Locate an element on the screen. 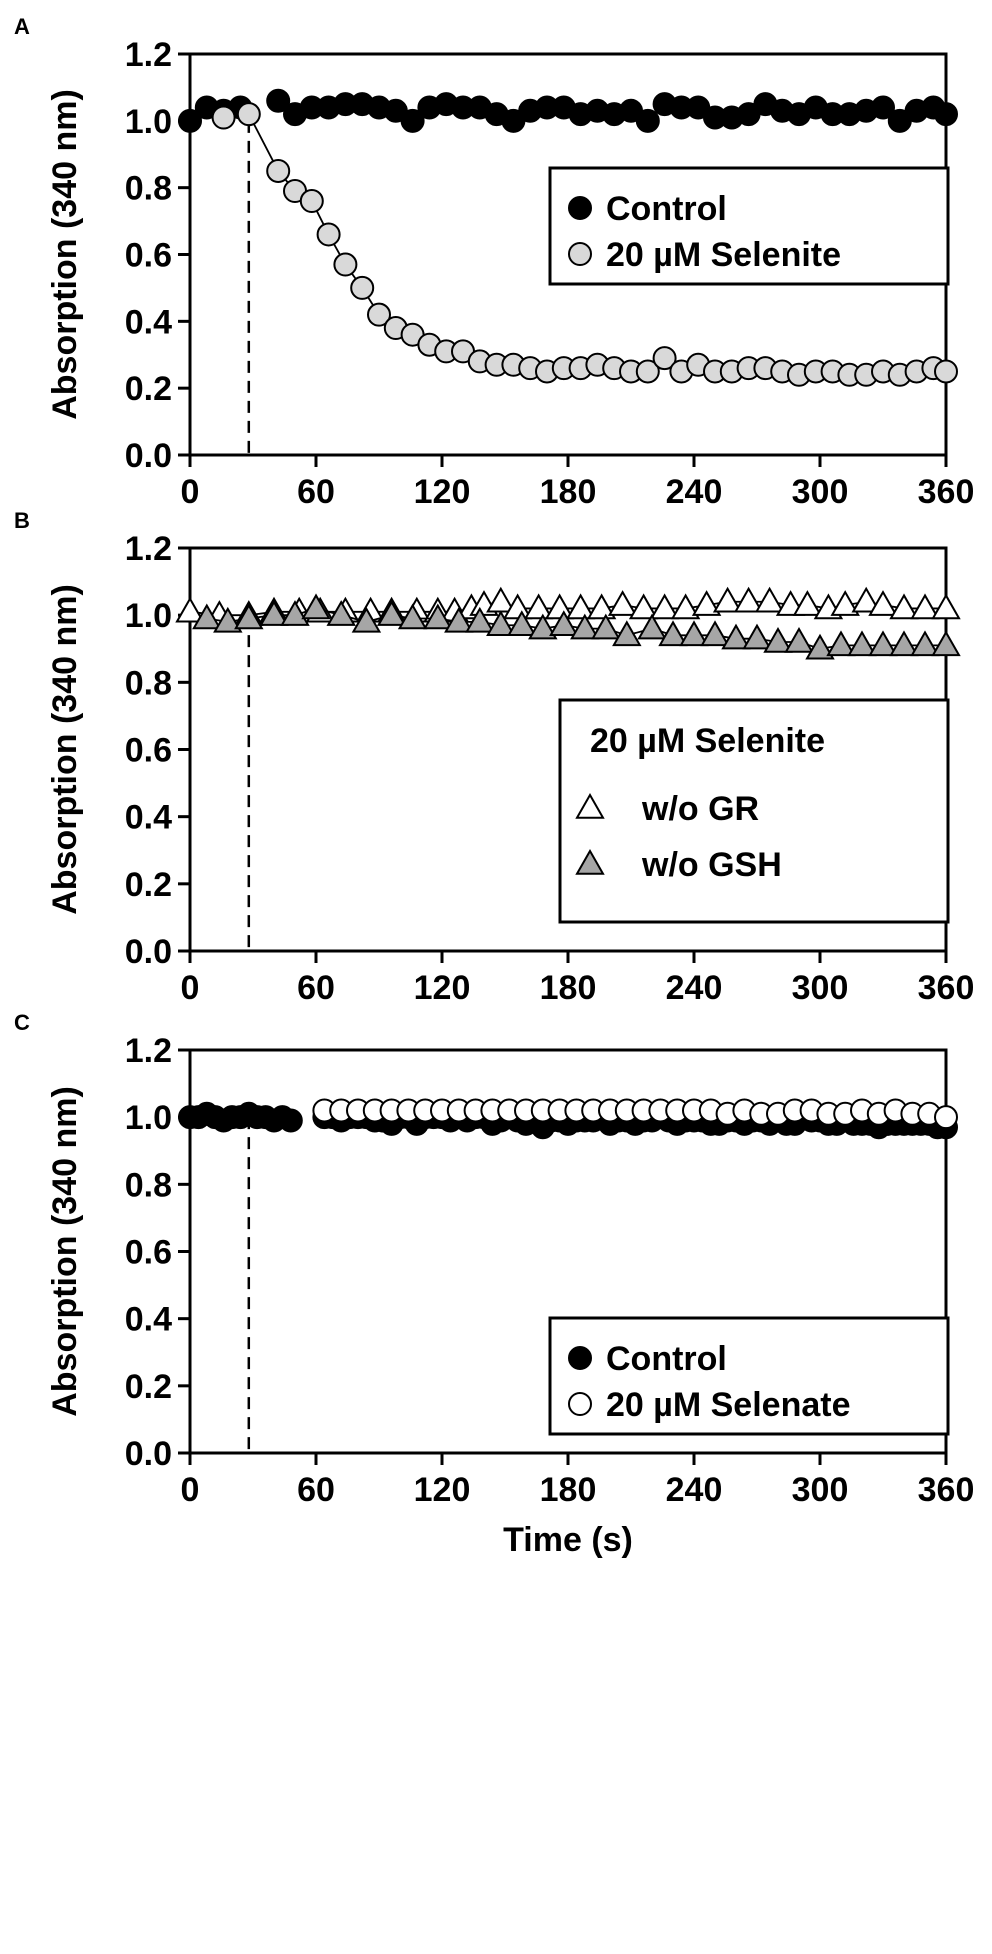 This screenshot has width=992, height=1954. x-axis-title: Time (s) is located at coordinates (568, 1540).